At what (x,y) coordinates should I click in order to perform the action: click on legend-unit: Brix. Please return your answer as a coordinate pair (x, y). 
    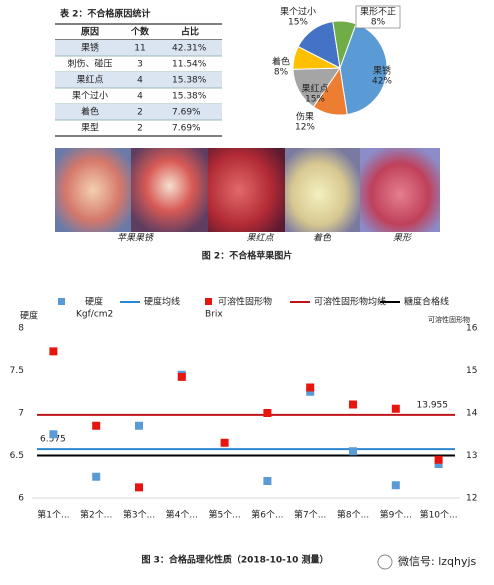
    Looking at the image, I should click on (214, 315).